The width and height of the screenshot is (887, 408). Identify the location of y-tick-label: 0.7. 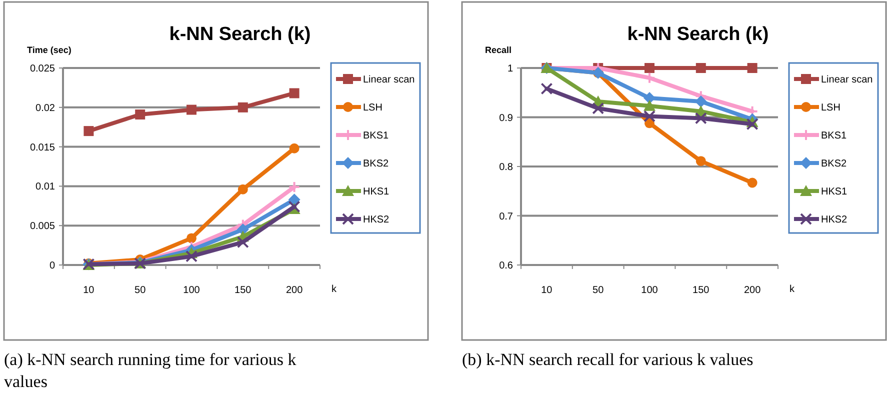
(506, 216).